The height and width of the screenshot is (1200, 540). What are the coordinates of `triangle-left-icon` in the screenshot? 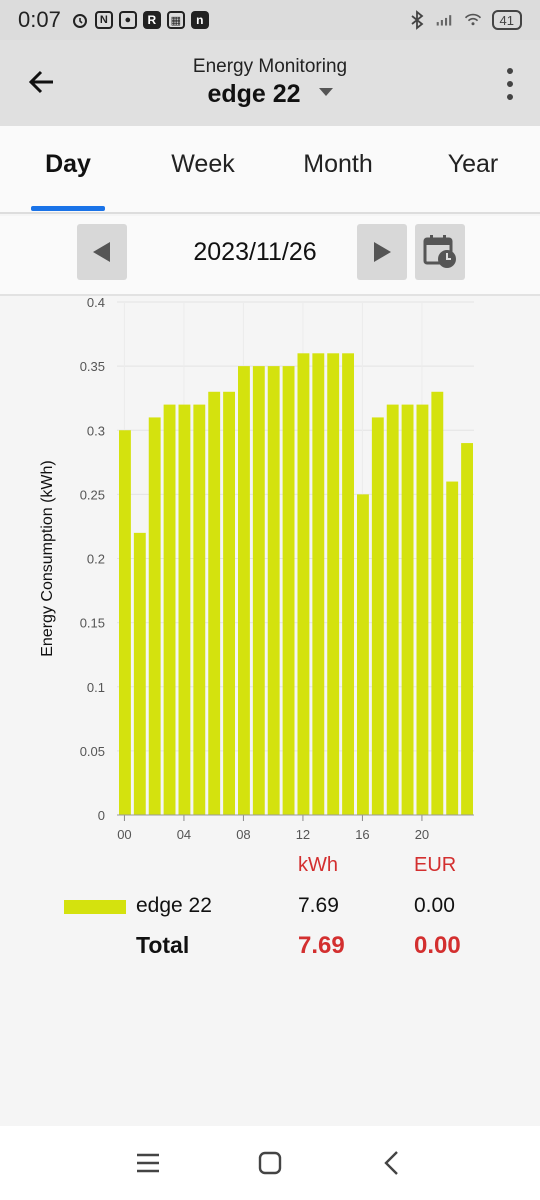 It's located at (101, 252).